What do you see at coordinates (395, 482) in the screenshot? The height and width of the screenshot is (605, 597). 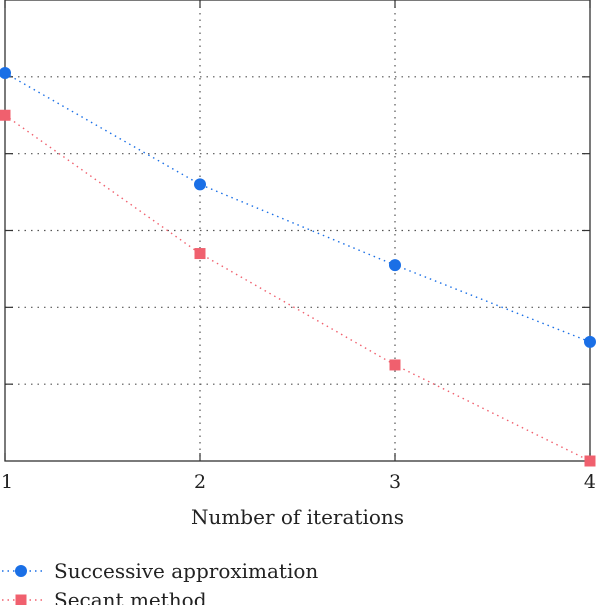 I see `x-tick-label: 3` at bounding box center [395, 482].